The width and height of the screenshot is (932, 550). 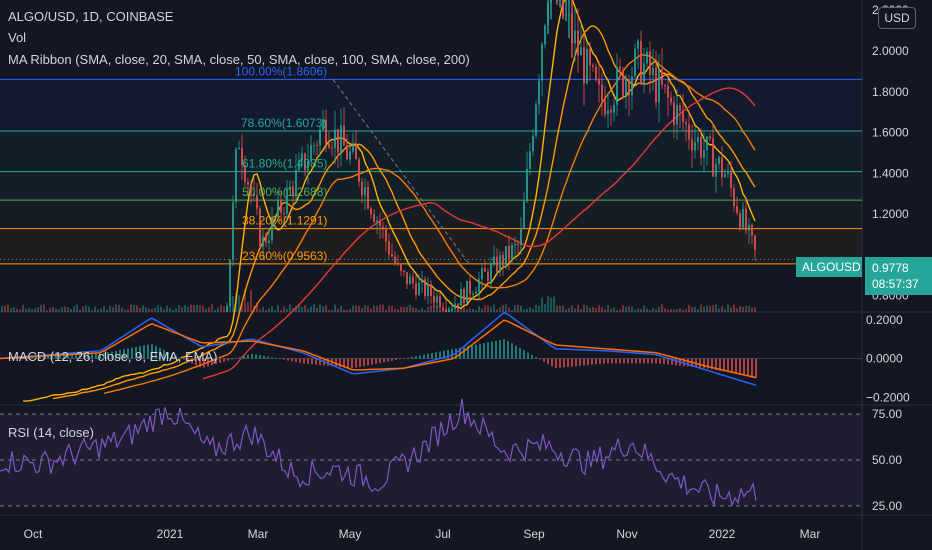 I want to click on time-tick-label: Jul, so click(x=442, y=534).